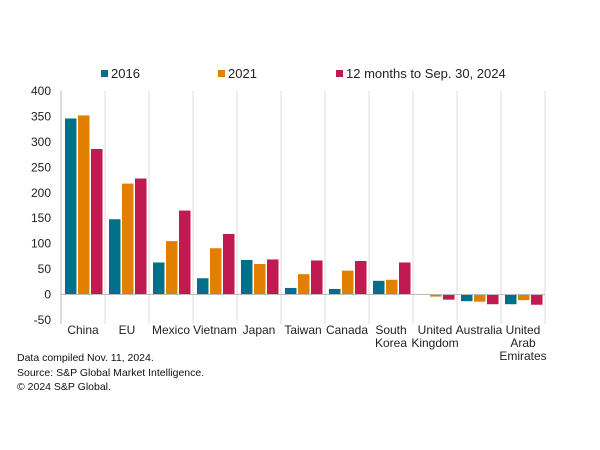 This screenshot has width=600, height=450. I want to click on x-tick-label: Taiwan, so click(302, 330).